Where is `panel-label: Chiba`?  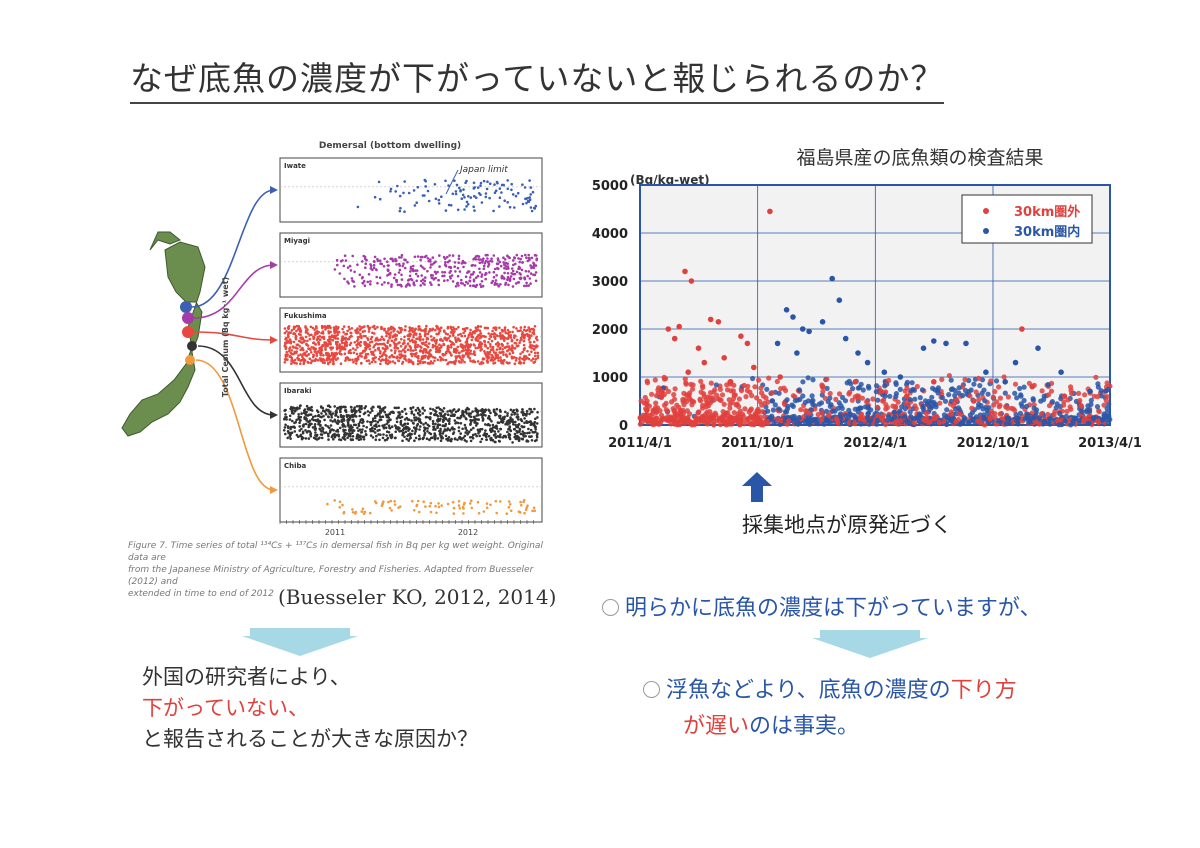 panel-label: Chiba is located at coordinates (295, 466).